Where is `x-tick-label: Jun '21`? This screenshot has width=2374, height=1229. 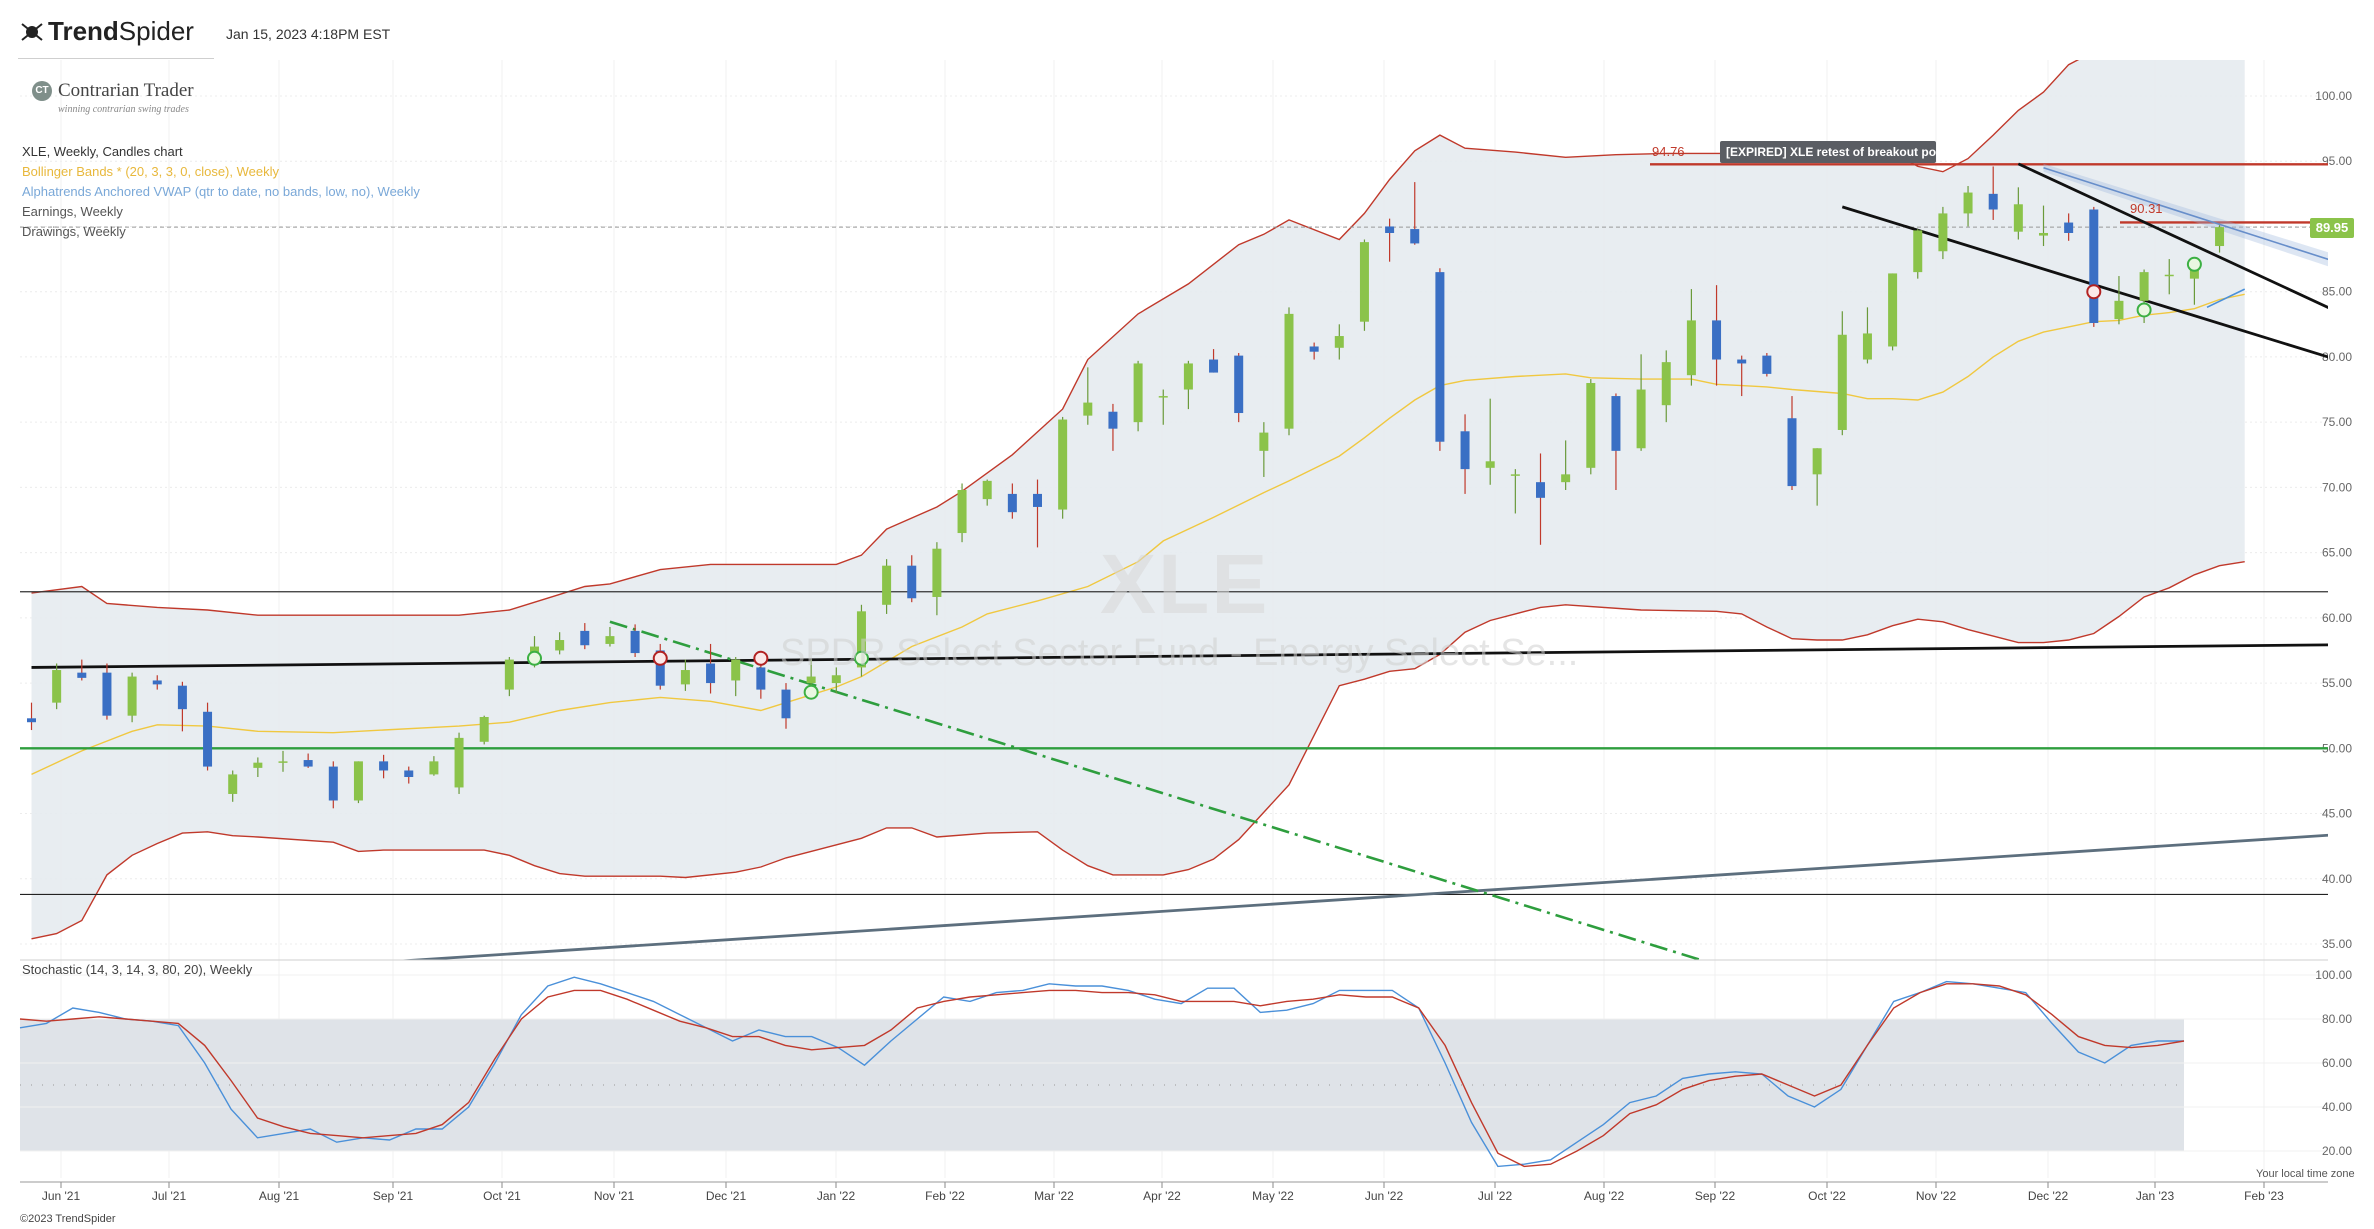 x-tick-label: Jun '21 is located at coordinates (61, 1196).